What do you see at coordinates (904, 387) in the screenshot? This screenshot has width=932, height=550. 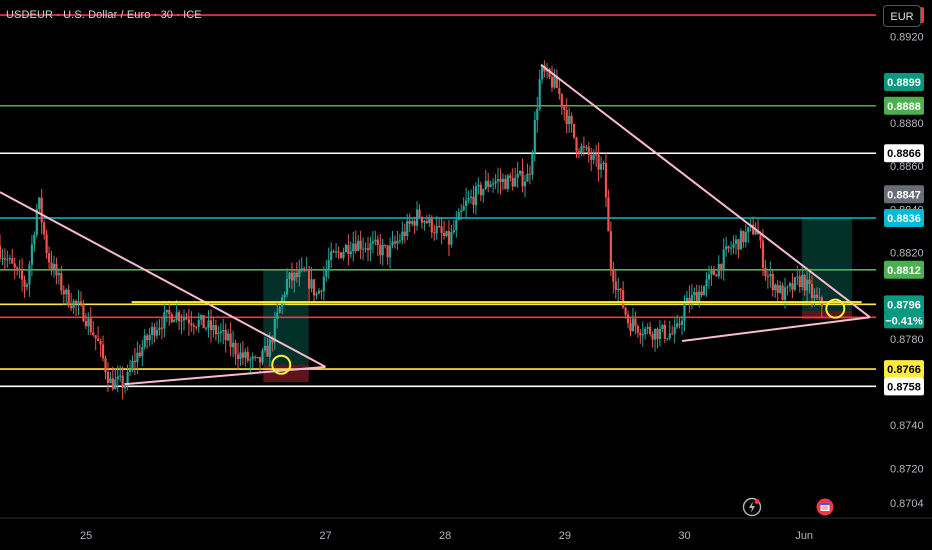 I see `price-badge-label: 0.8758` at bounding box center [904, 387].